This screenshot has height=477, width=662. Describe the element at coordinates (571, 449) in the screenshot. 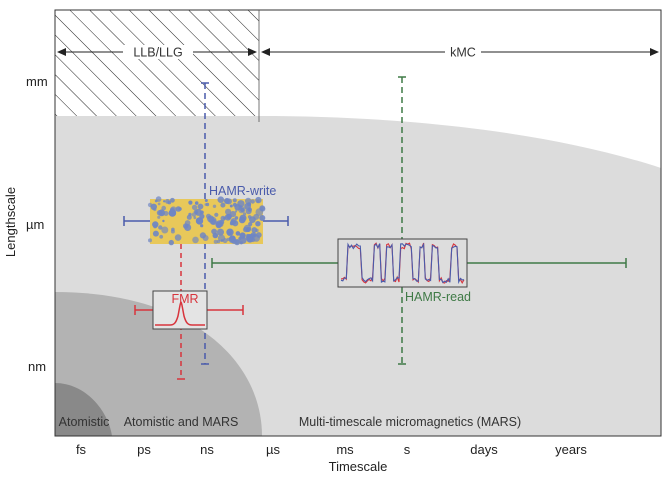

I see `x-tick-years: years` at that location.